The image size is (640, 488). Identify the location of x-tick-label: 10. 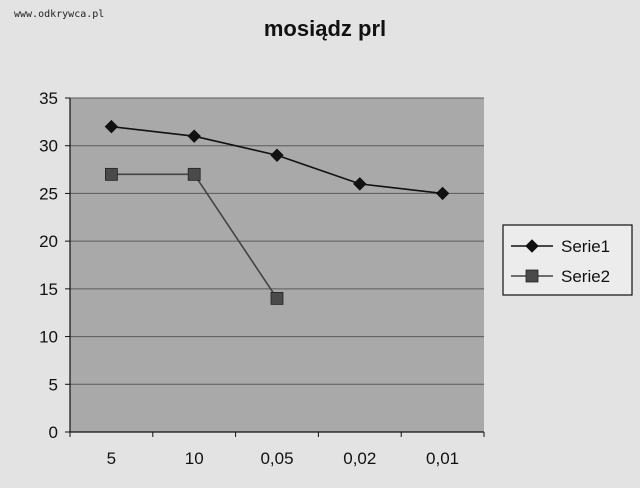
(194, 458).